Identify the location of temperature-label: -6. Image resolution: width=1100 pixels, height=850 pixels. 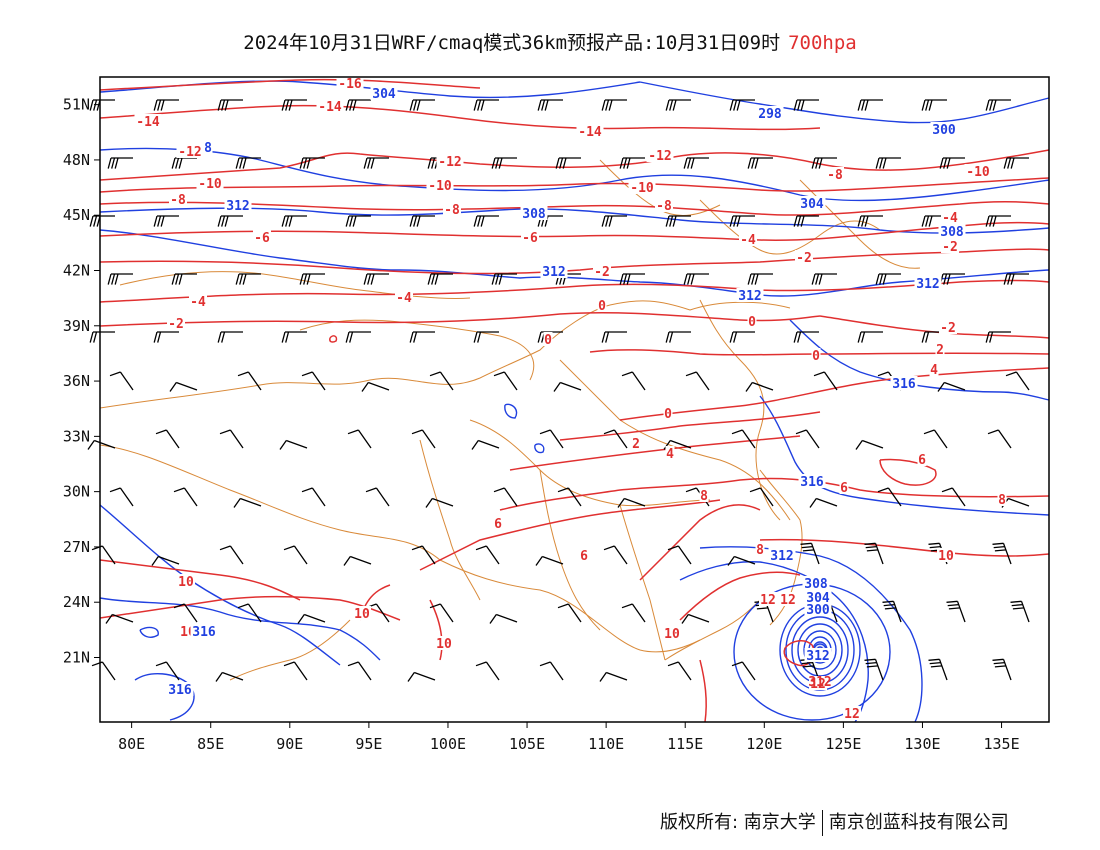
(530, 238).